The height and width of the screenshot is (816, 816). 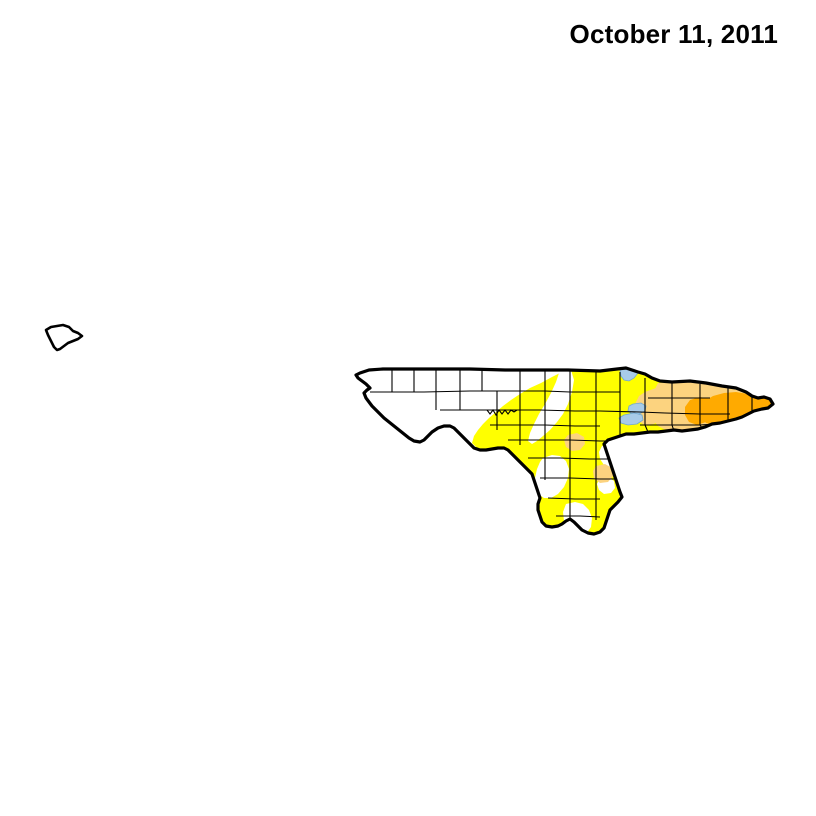 What do you see at coordinates (673, 34) in the screenshot?
I see `map-date-title: October 11, 2011` at bounding box center [673, 34].